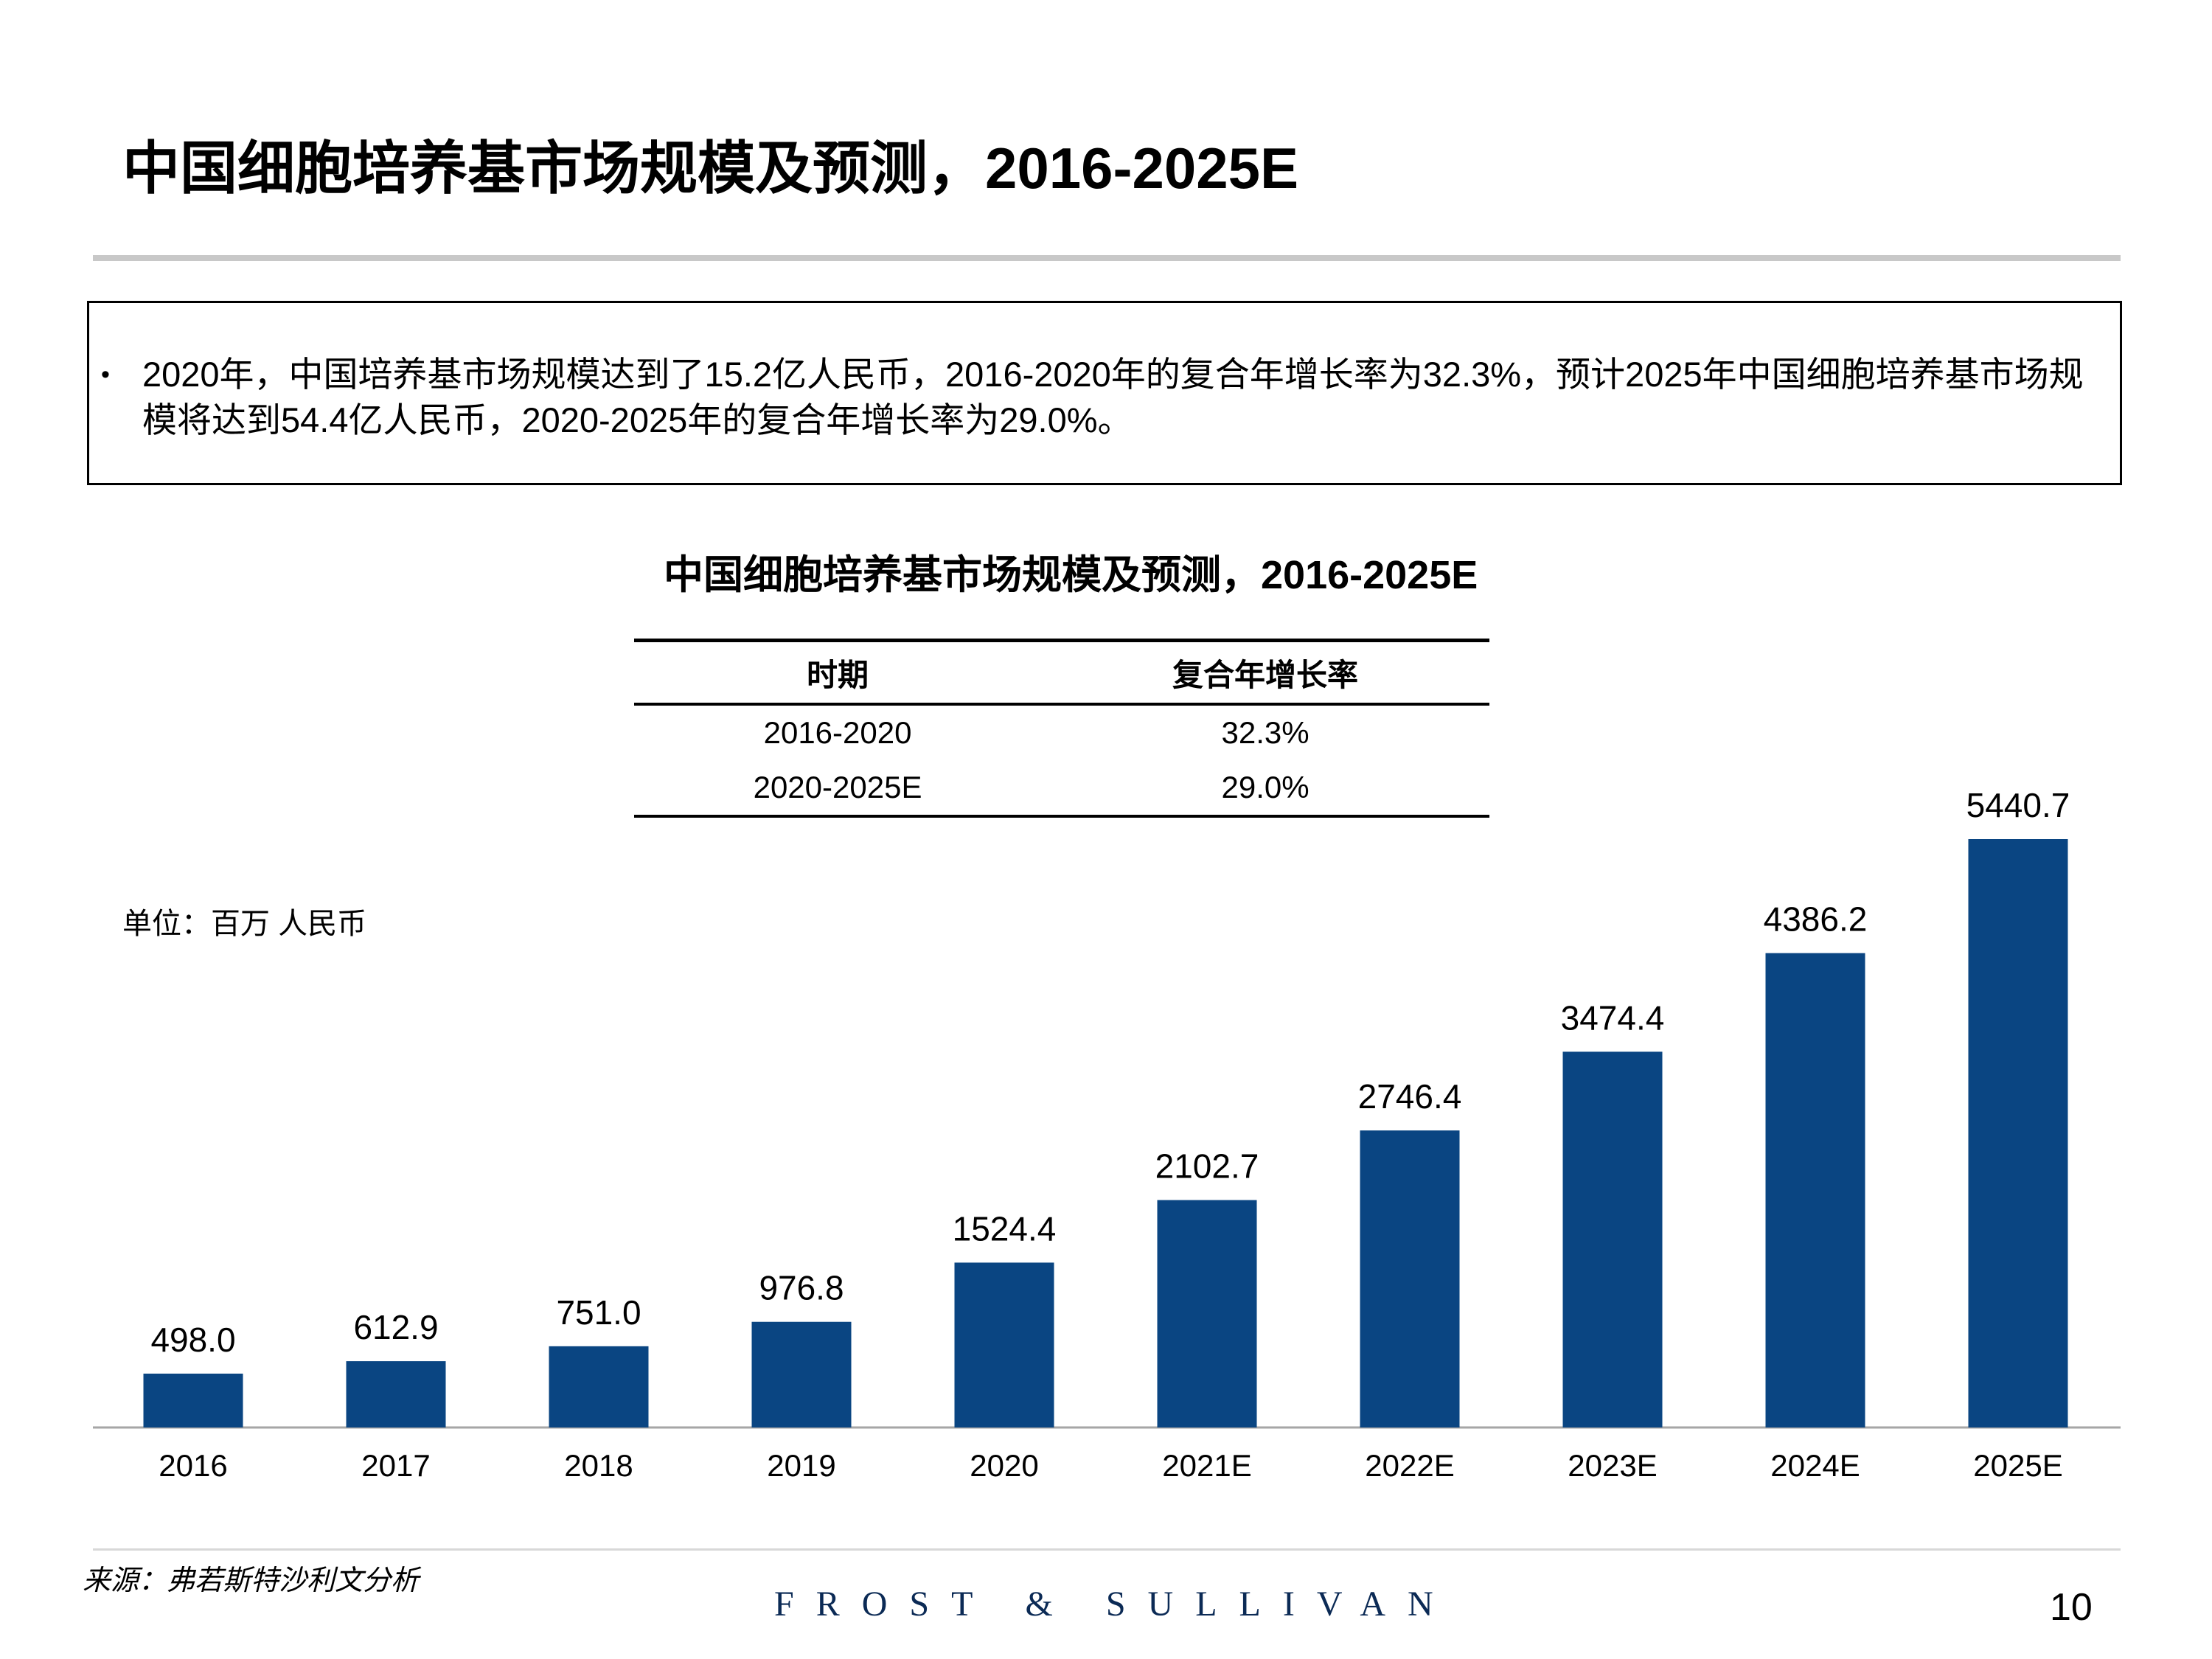  What do you see at coordinates (801, 1465) in the screenshot?
I see `x-tick-label: 2019` at bounding box center [801, 1465].